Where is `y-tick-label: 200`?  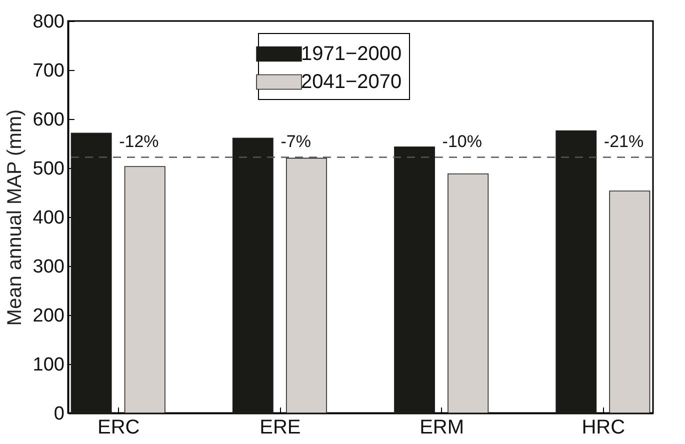
y-tick-label: 200 is located at coordinates (48, 316).